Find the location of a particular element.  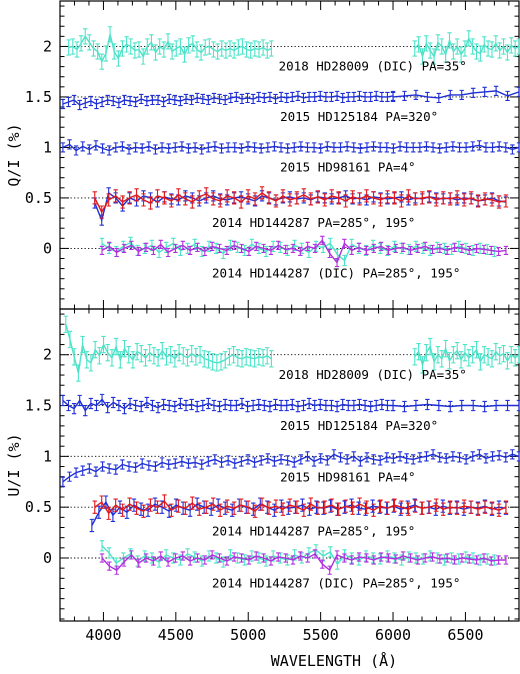

series-line is located at coordinates (291, 147).